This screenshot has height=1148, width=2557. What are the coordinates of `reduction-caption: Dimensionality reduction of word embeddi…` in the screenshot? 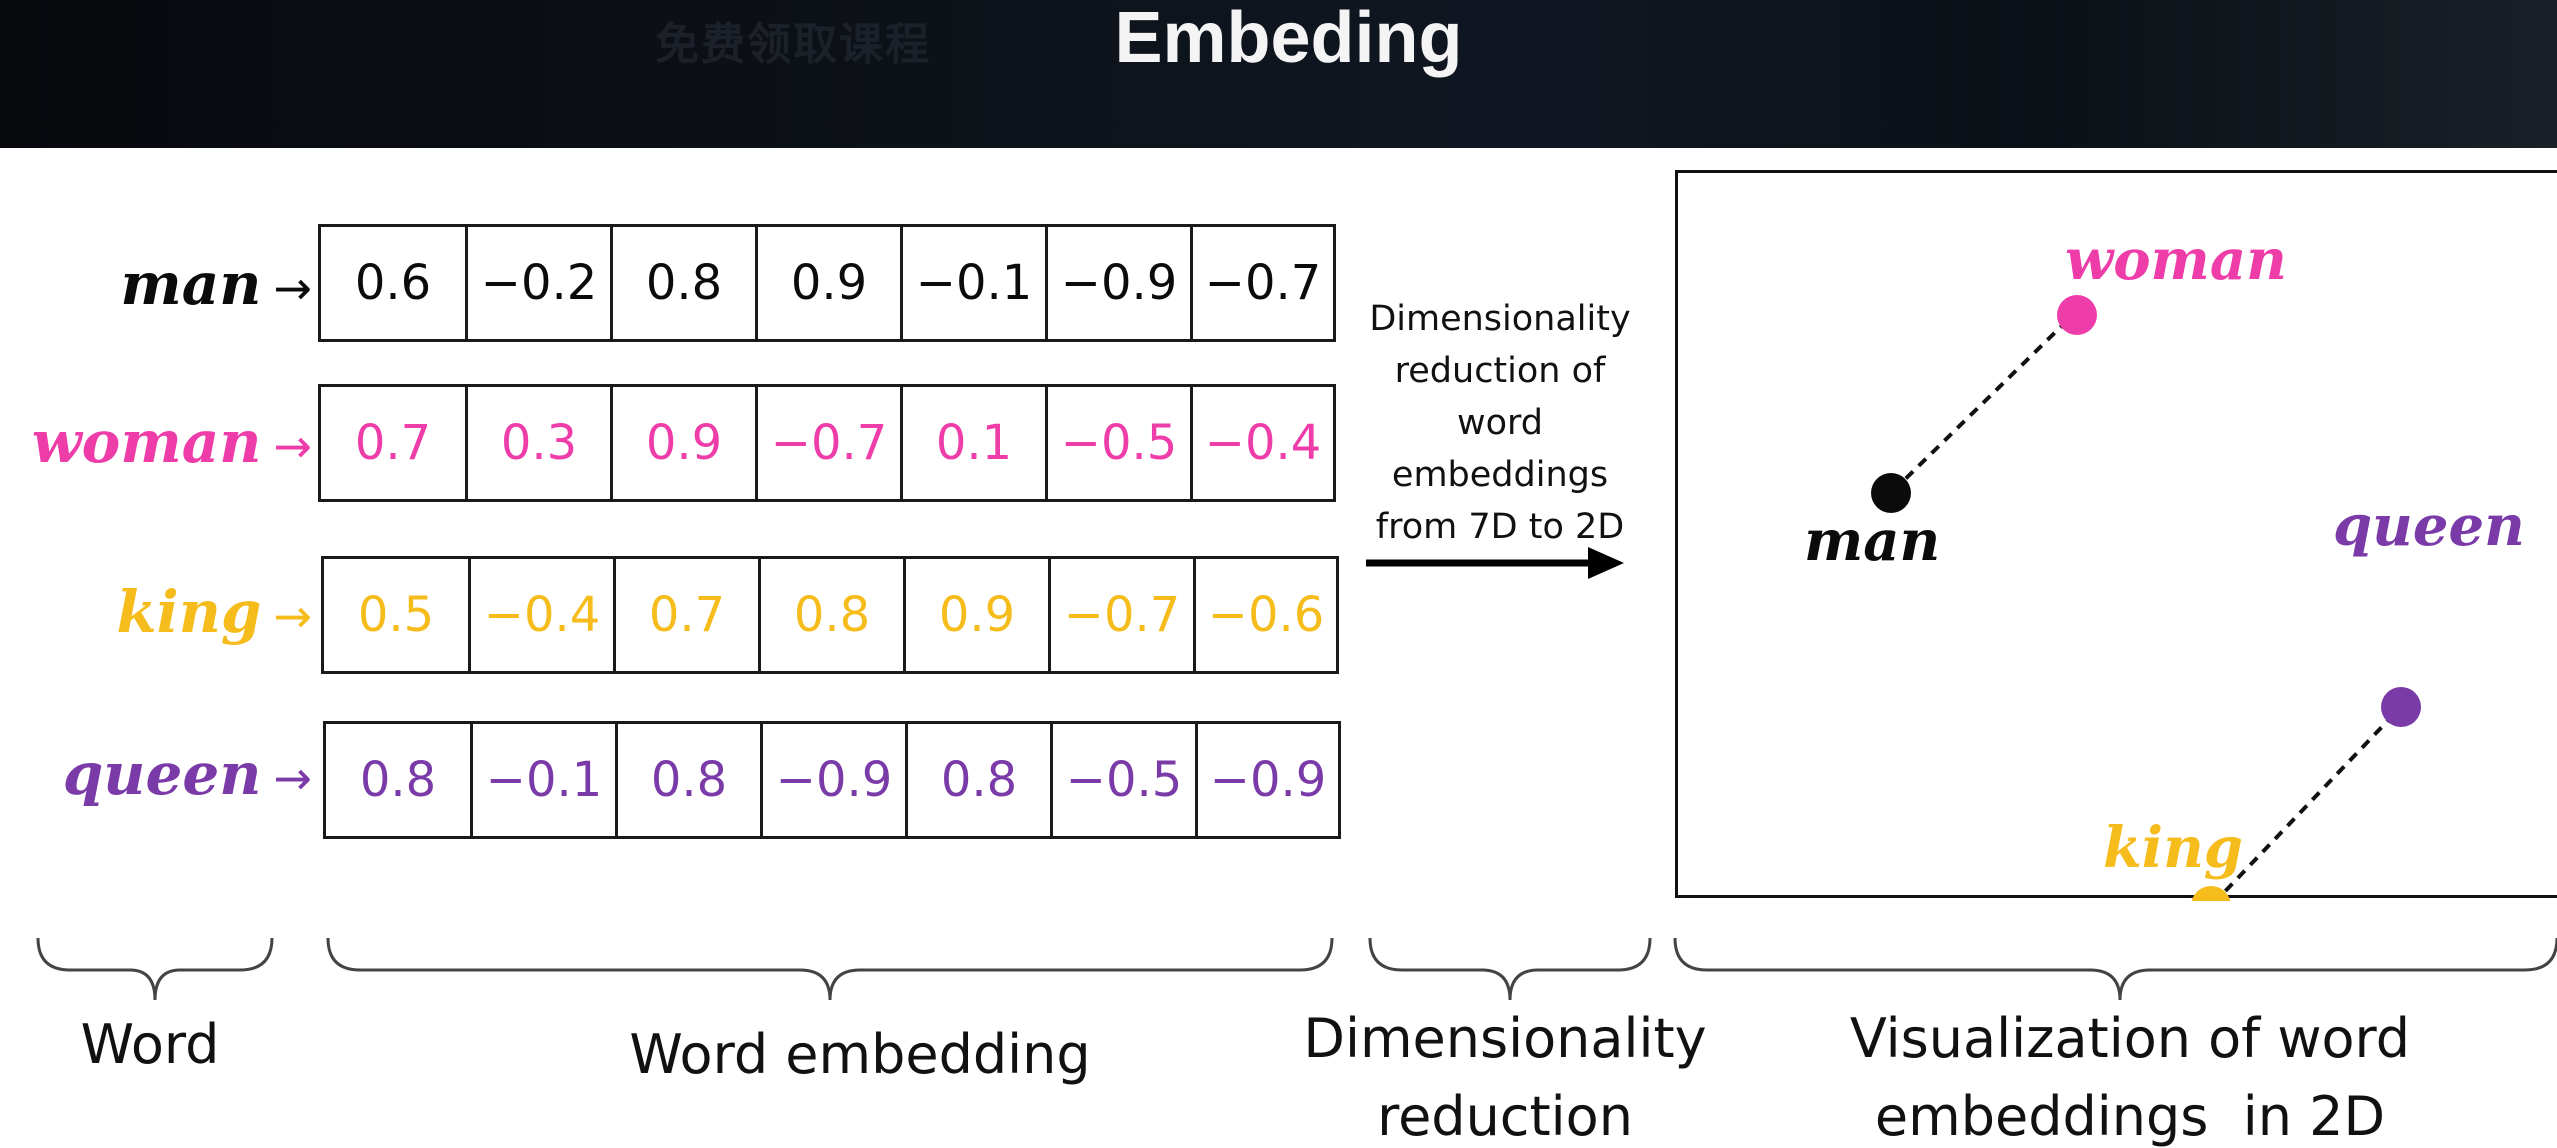 It's located at (1500, 423).